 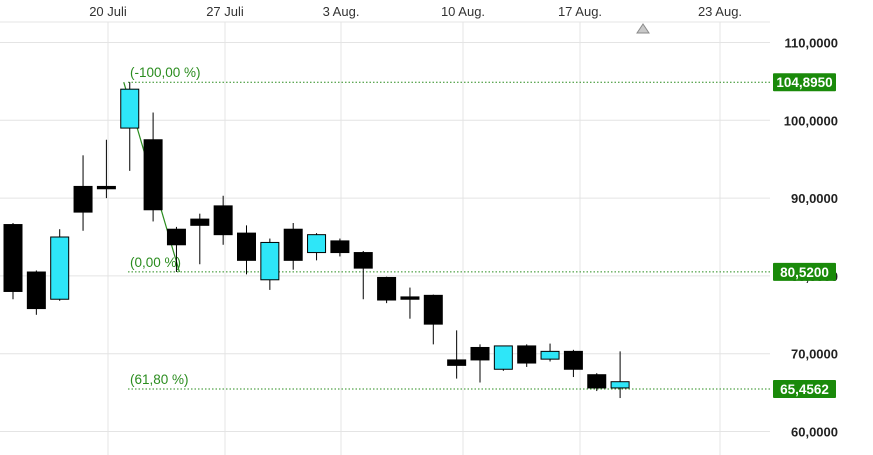 What do you see at coordinates (814, 198) in the screenshot?
I see `y-tick-label: 90,0000` at bounding box center [814, 198].